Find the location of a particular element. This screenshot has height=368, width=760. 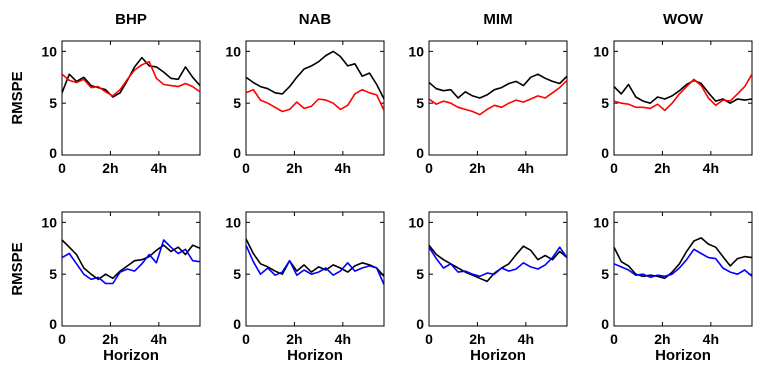

axes-frame-mim-blue is located at coordinates (498, 269).